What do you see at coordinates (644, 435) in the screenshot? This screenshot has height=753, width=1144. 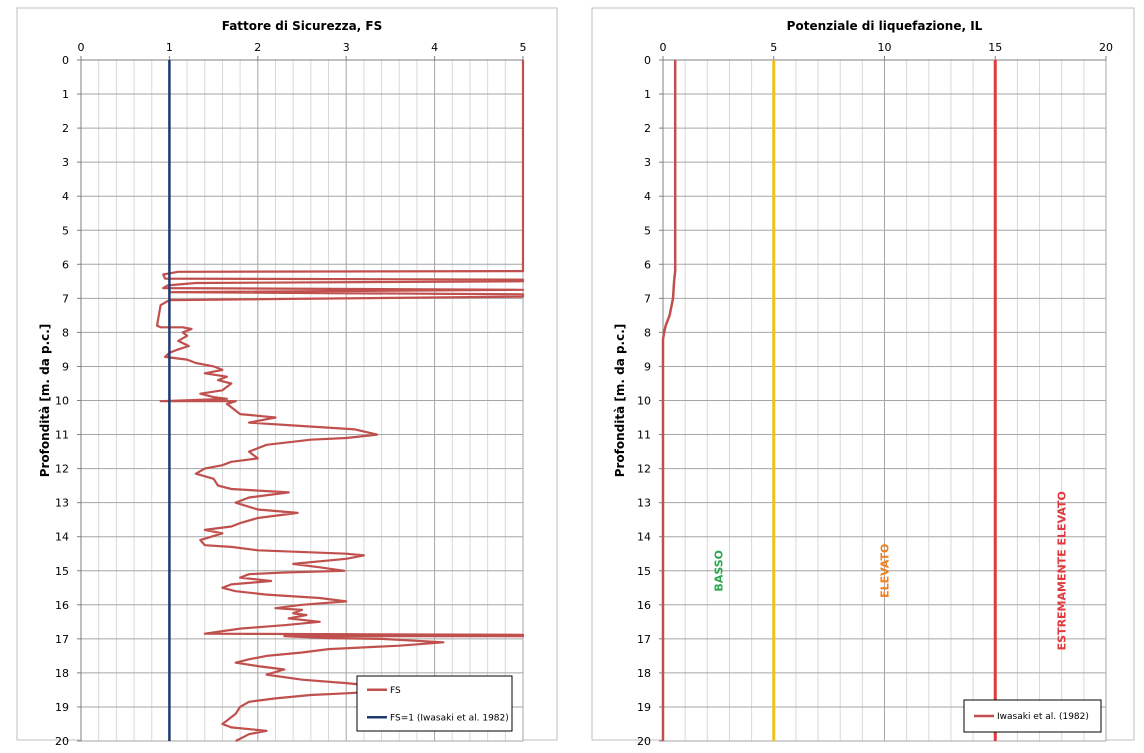 I see `il-y-tick-label: 11` at bounding box center [644, 435].